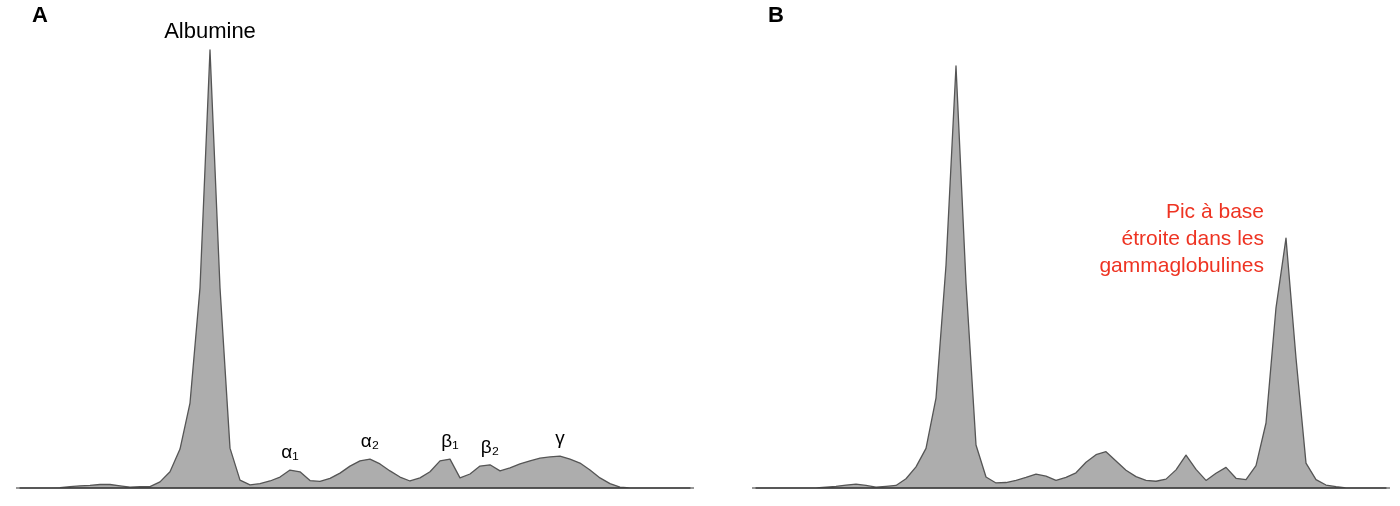 The image size is (1400, 506). What do you see at coordinates (1181, 238) in the screenshot?
I see `annotation: Pic à base étroite dans les gammaglobulines` at bounding box center [1181, 238].